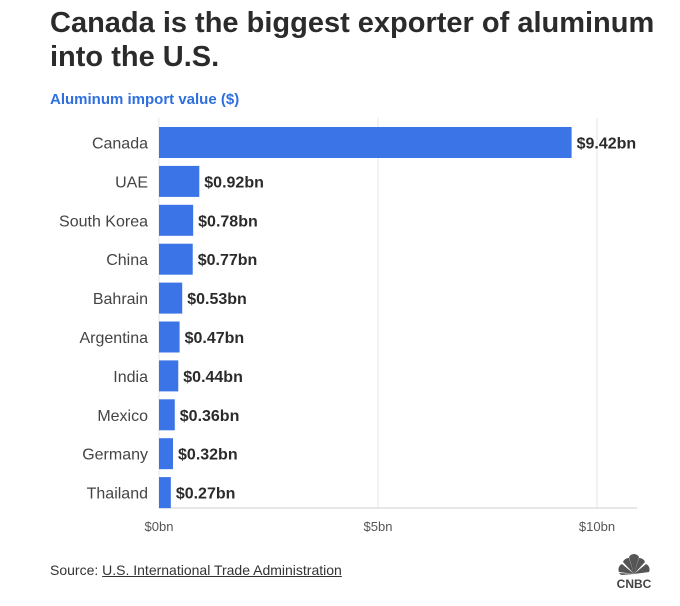 The height and width of the screenshot is (606, 680). What do you see at coordinates (114, 338) in the screenshot?
I see `category-label: Argentina` at bounding box center [114, 338].